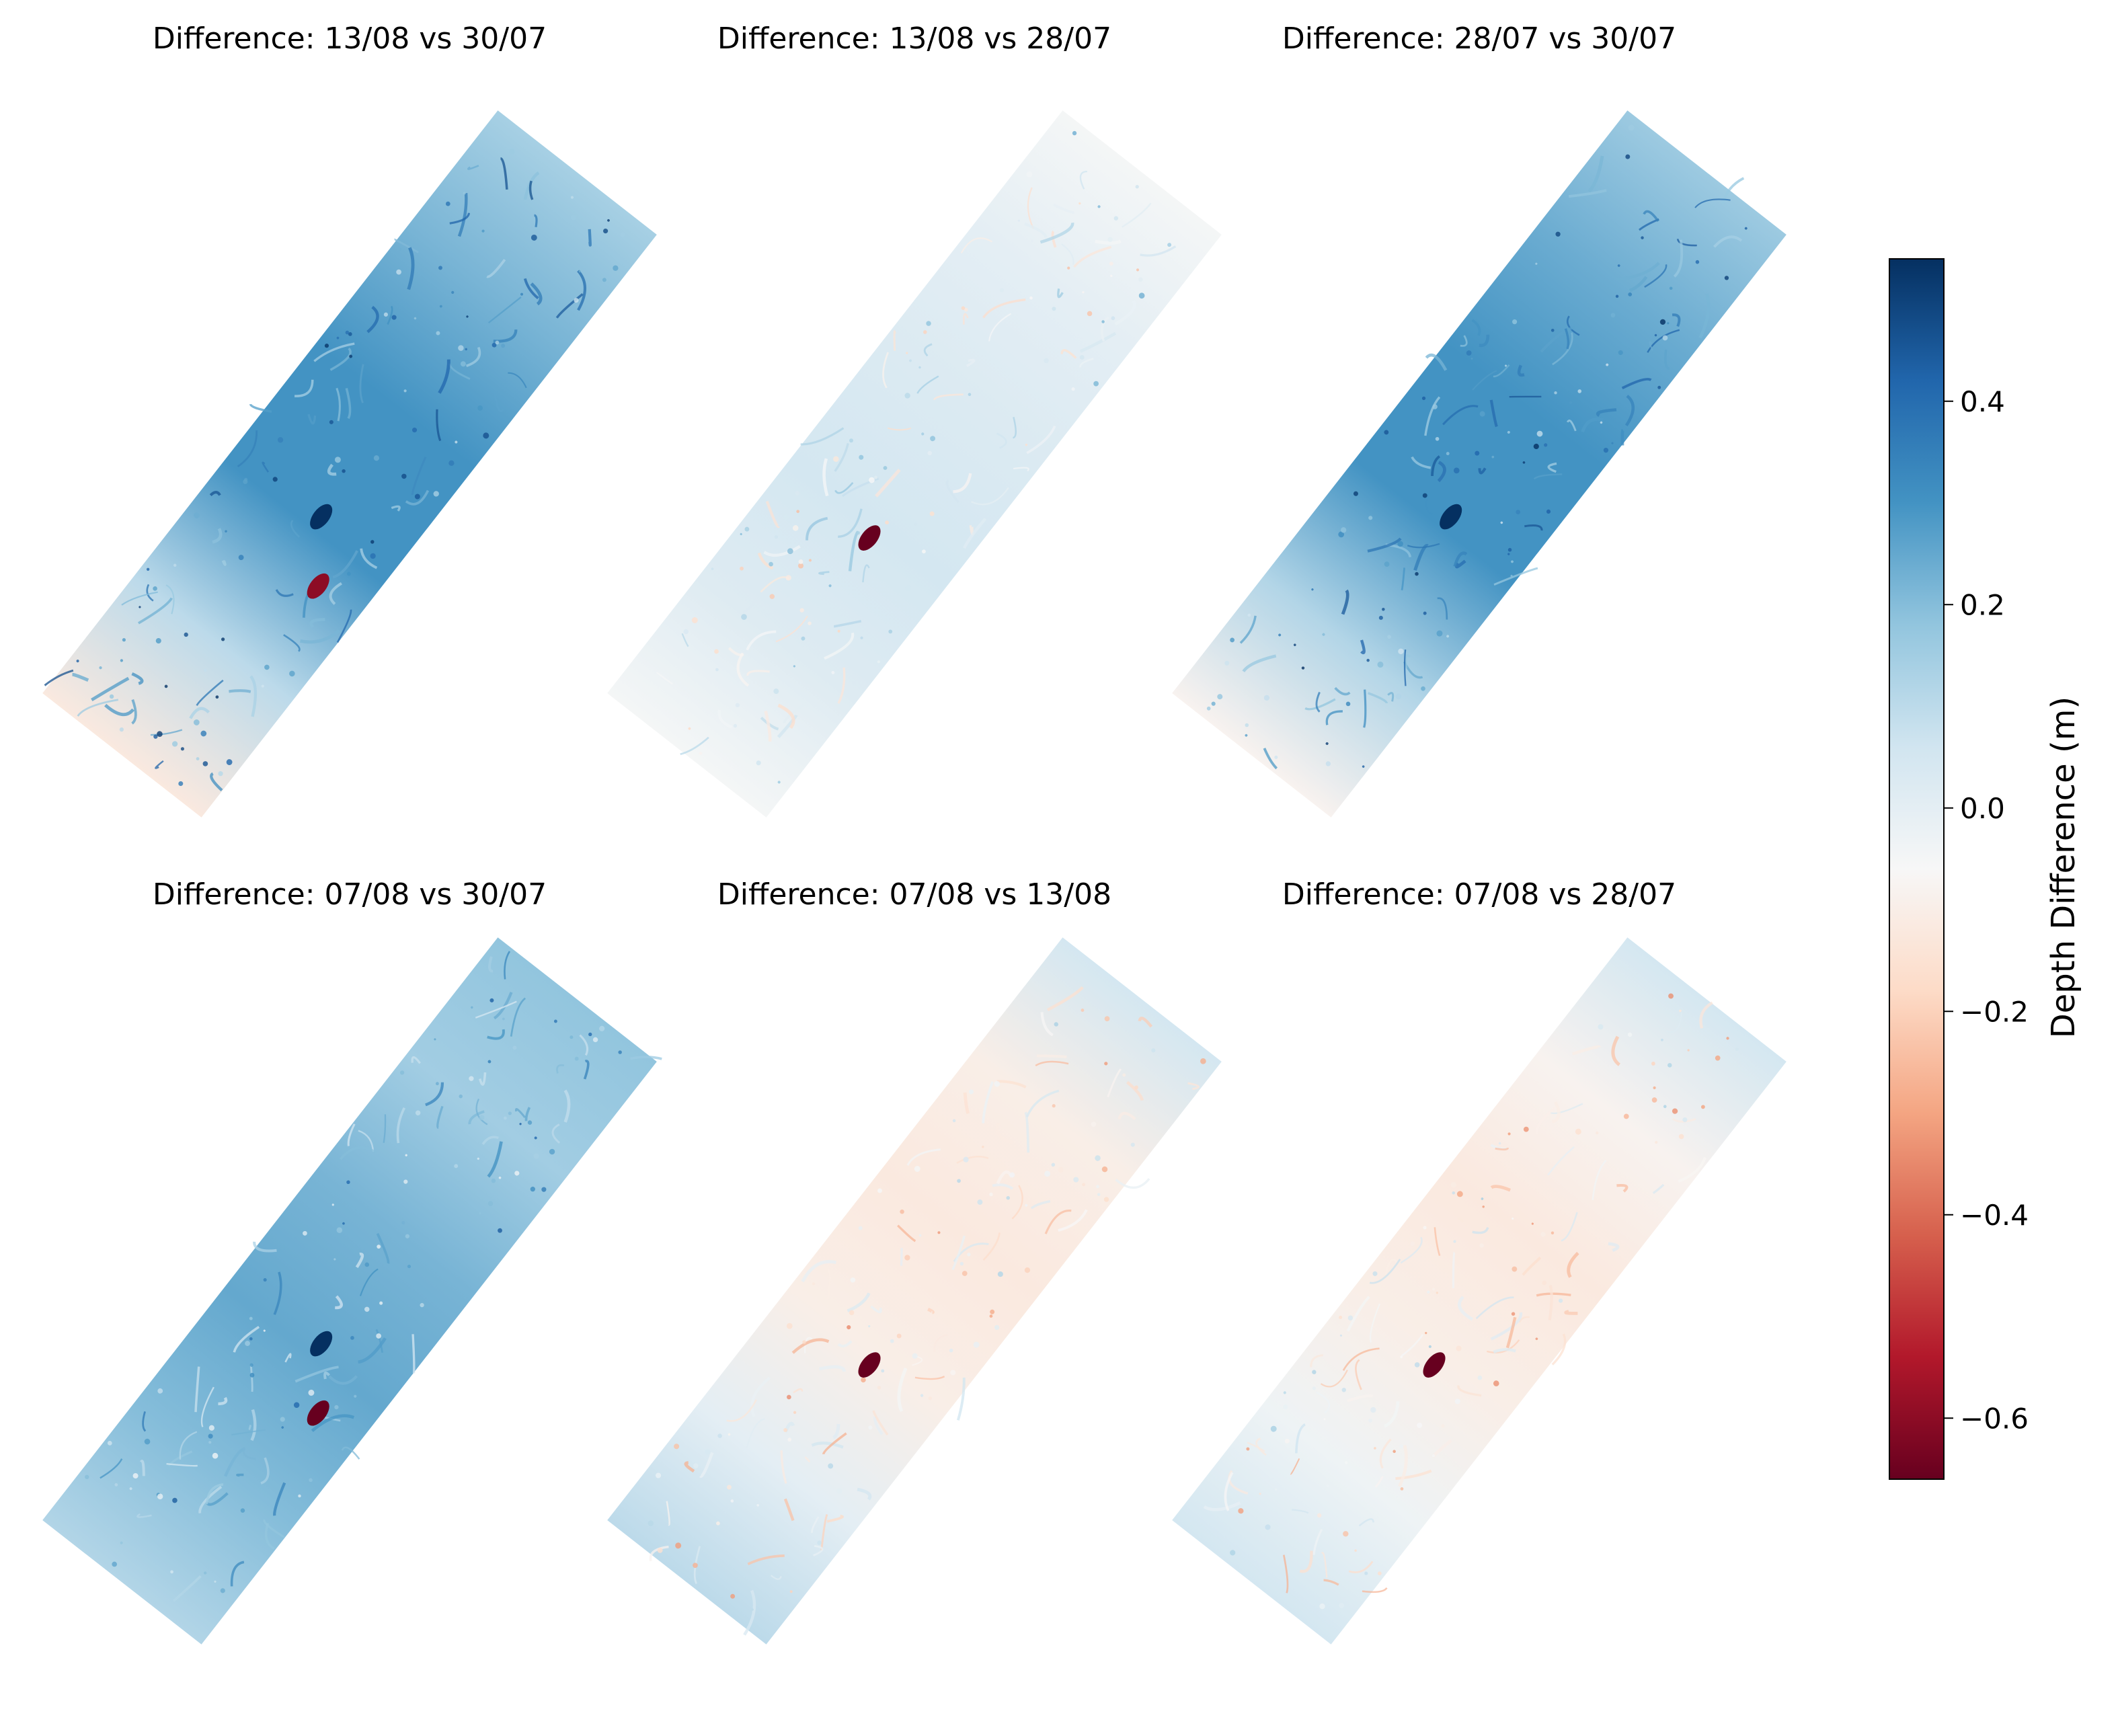  Describe the element at coordinates (1479, 1291) in the screenshot. I see `depth-difference-map` at that location.